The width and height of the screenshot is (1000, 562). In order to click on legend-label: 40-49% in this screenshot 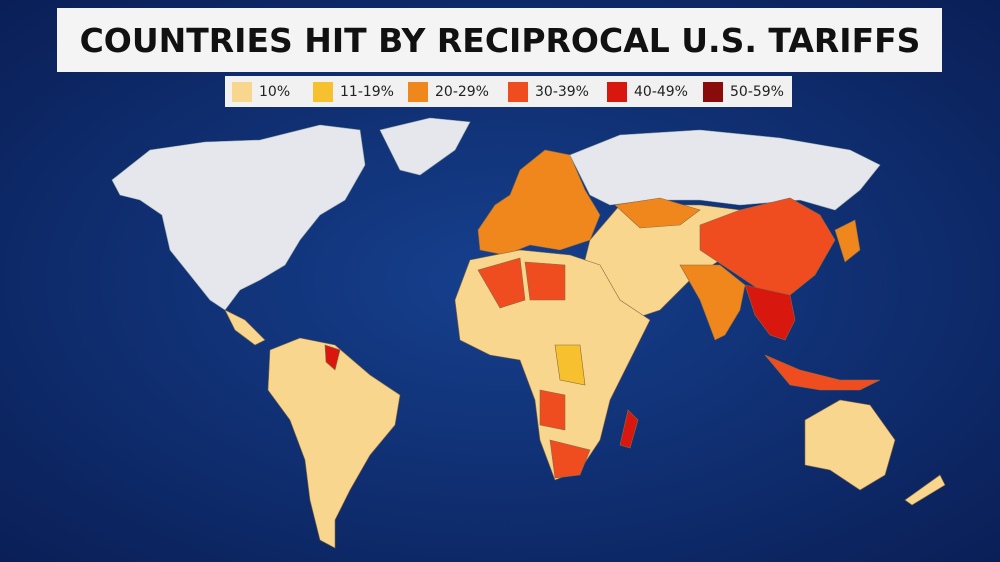, I will do `click(661, 92)`.